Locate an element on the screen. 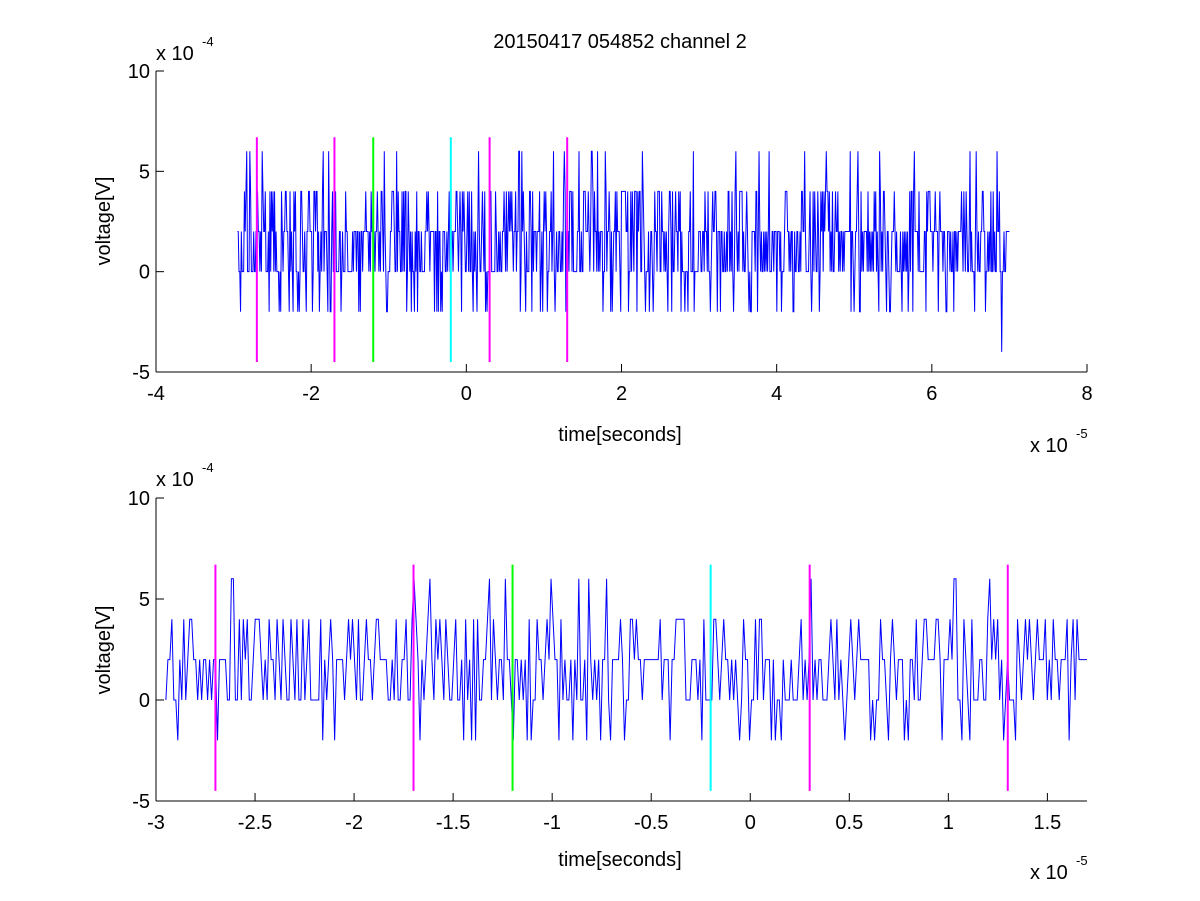 The width and height of the screenshot is (1200, 901). top-x-multiplier-base: x 10 is located at coordinates (1049, 446).